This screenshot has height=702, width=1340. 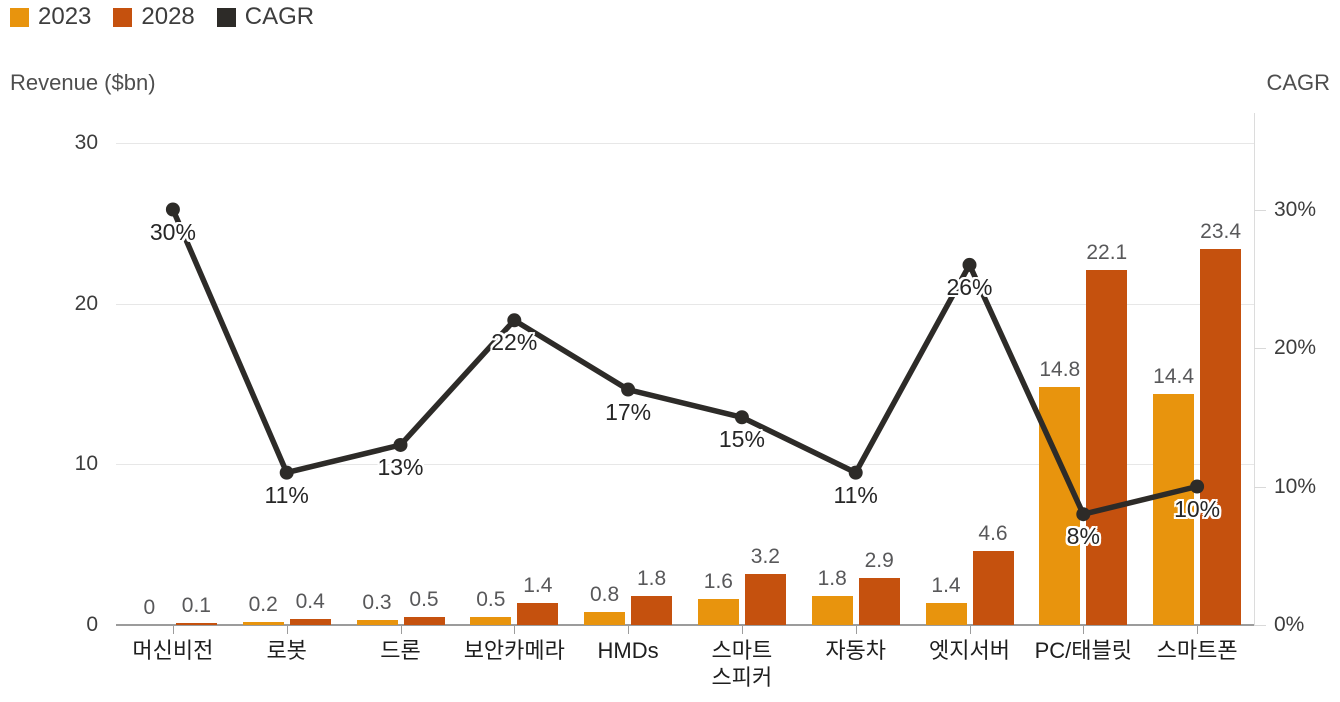 What do you see at coordinates (491, 599) in the screenshot?
I see `bar-value-label-2023: 0.5` at bounding box center [491, 599].